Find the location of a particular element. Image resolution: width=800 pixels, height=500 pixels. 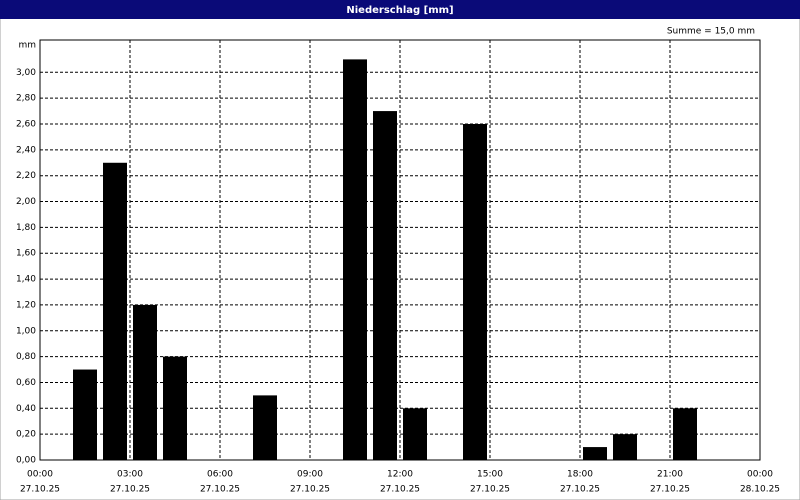

y-tick-label: 2,40 is located at coordinates (26, 150).